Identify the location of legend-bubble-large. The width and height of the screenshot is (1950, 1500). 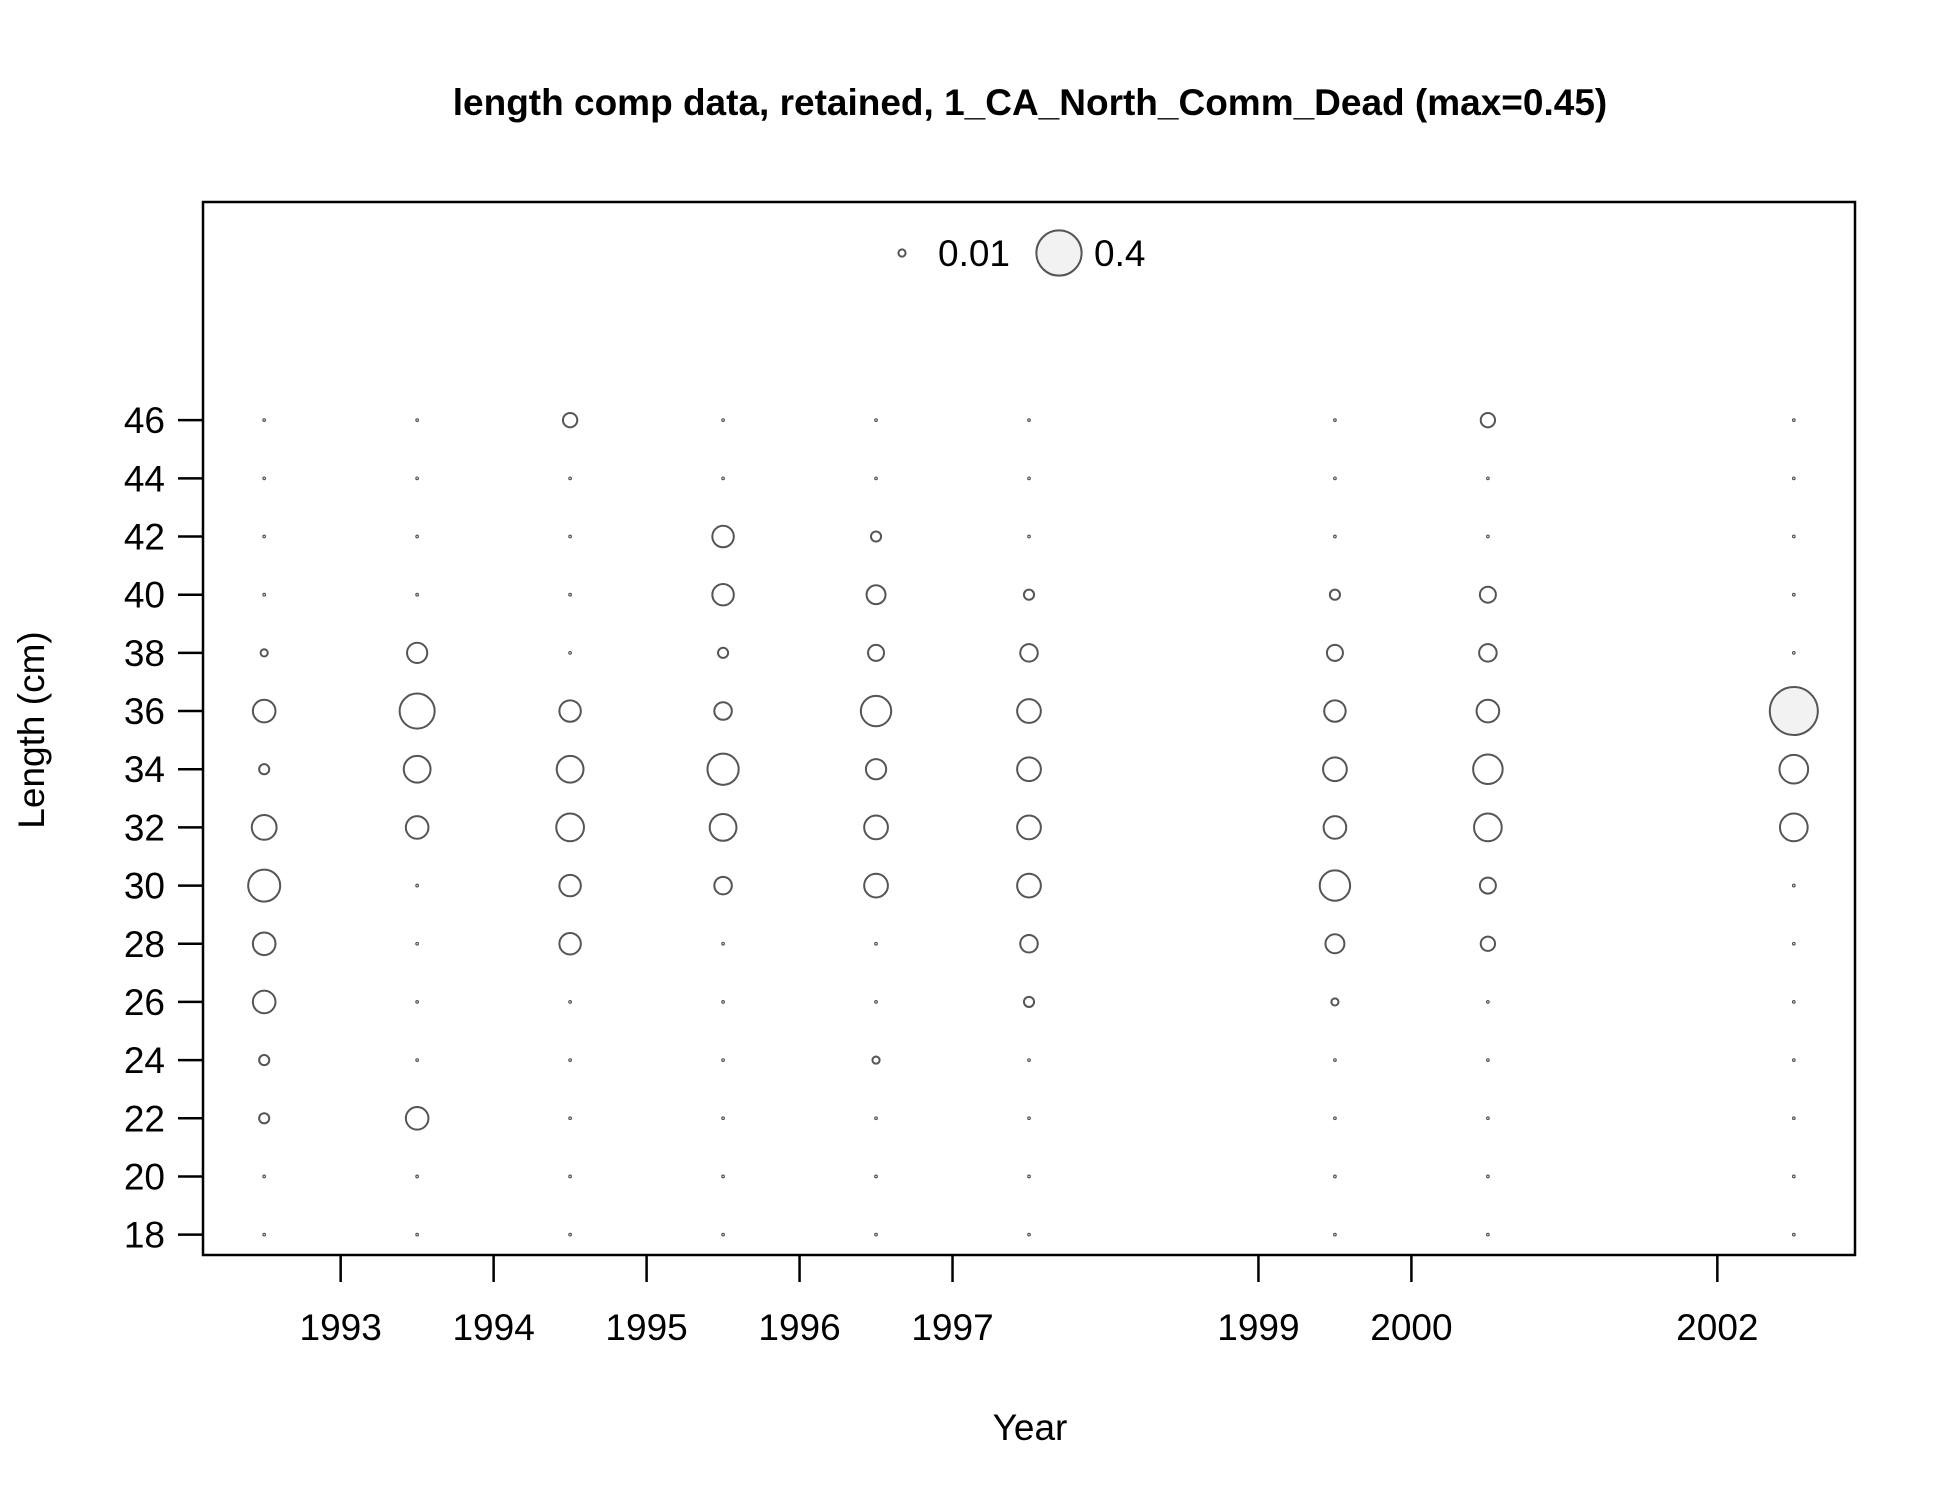
(1059, 253).